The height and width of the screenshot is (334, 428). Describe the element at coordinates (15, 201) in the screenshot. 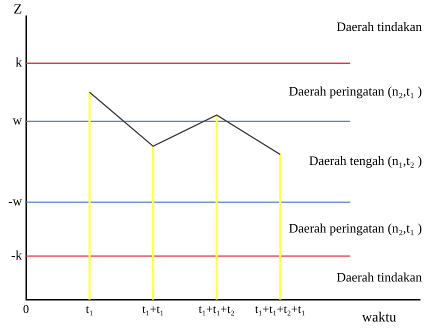

I see `ref-line-label: -w` at that location.